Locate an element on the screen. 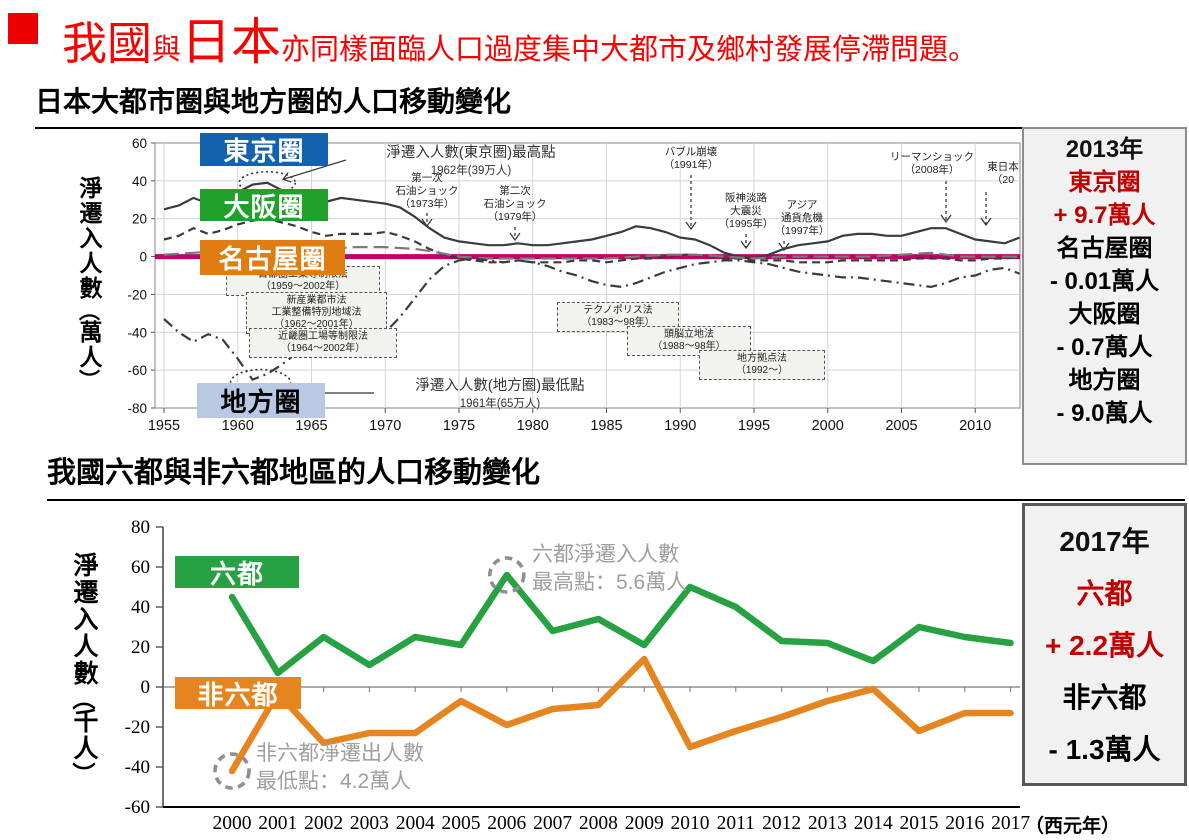  x-tick-label: 2002 is located at coordinates (323, 823).